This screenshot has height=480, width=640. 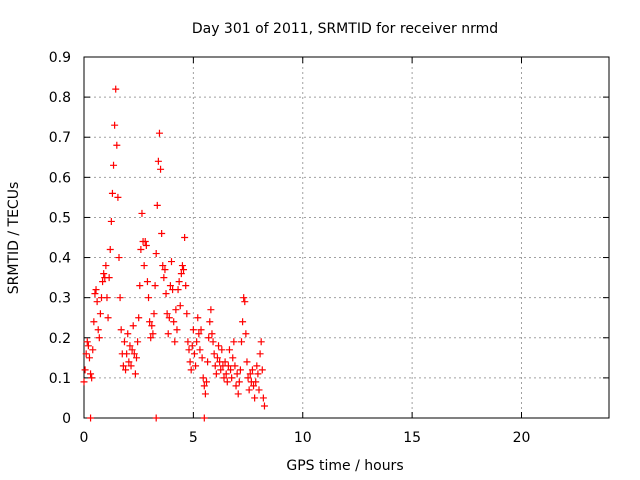 I want to click on y-tick-label: 0.1, so click(x=60, y=379).